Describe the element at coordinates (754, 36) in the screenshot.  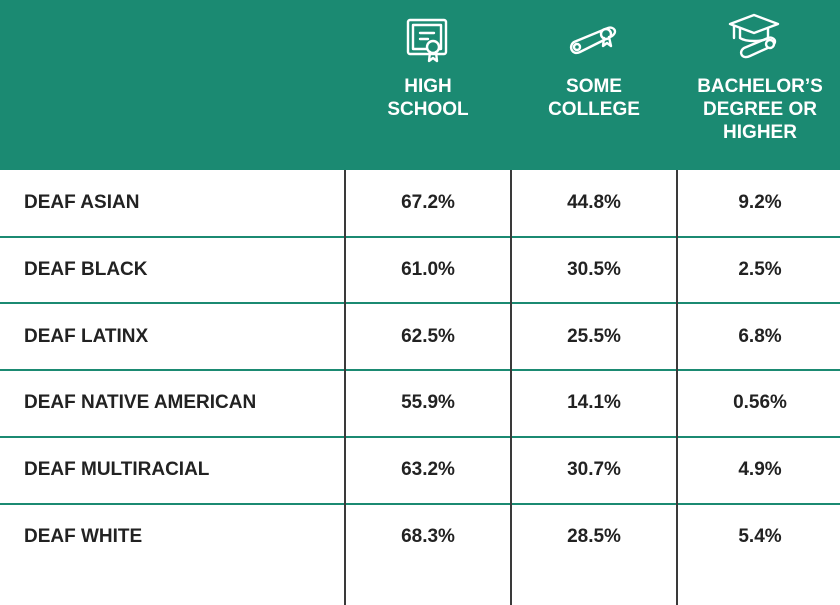
I see `graduation-icon` at that location.